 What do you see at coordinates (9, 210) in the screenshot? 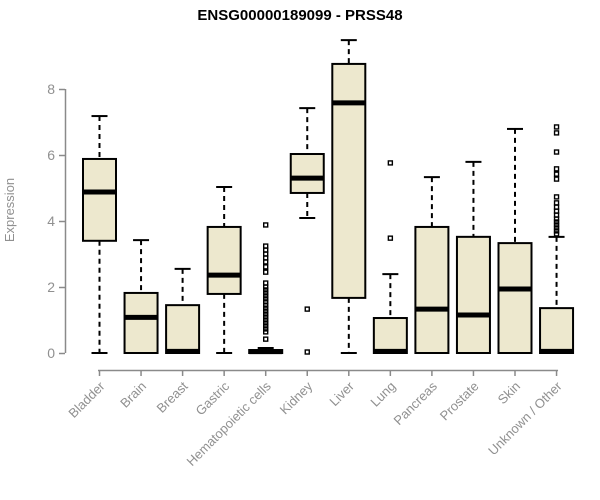
I see `y-axis-title: Expression` at bounding box center [9, 210].